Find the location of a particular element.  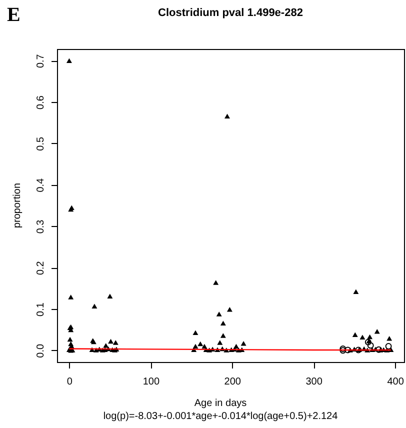

text: E is located at coordinates (13, 15).